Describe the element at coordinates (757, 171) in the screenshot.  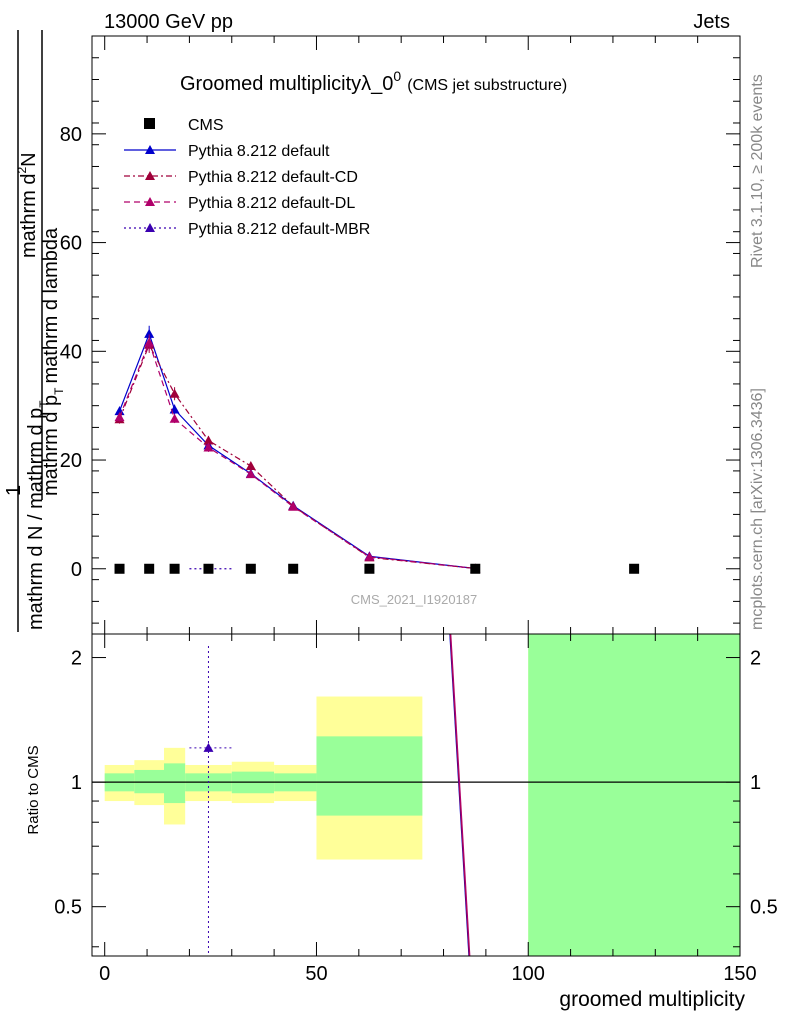
I see `side-text-top: Rivet 3.1.10, ≥ 200k events` at that location.